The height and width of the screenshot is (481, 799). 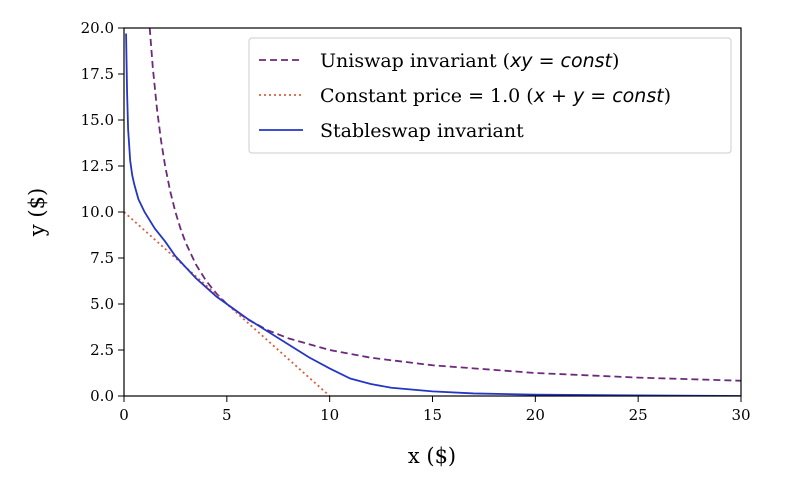 I want to click on x-tick-label: 30, so click(x=740, y=415).